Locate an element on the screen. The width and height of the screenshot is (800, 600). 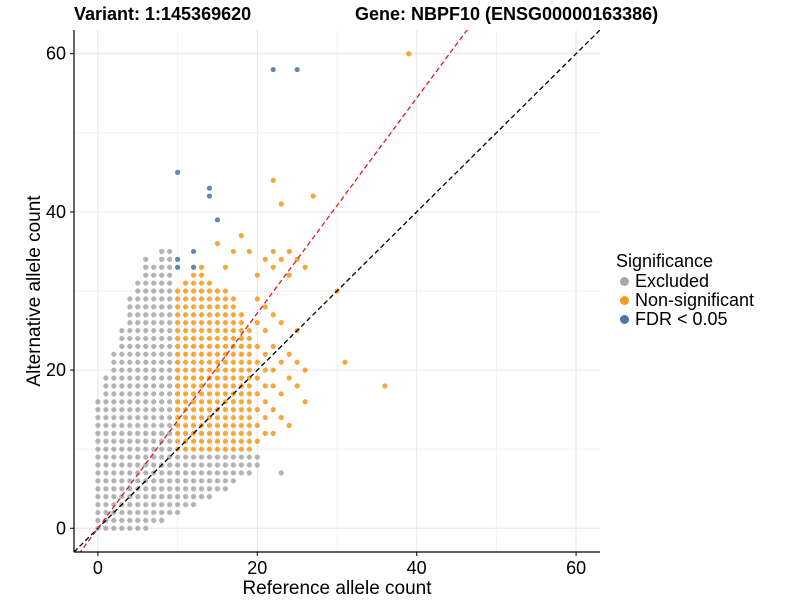
x-tick-label: 0 is located at coordinates (98, 568).